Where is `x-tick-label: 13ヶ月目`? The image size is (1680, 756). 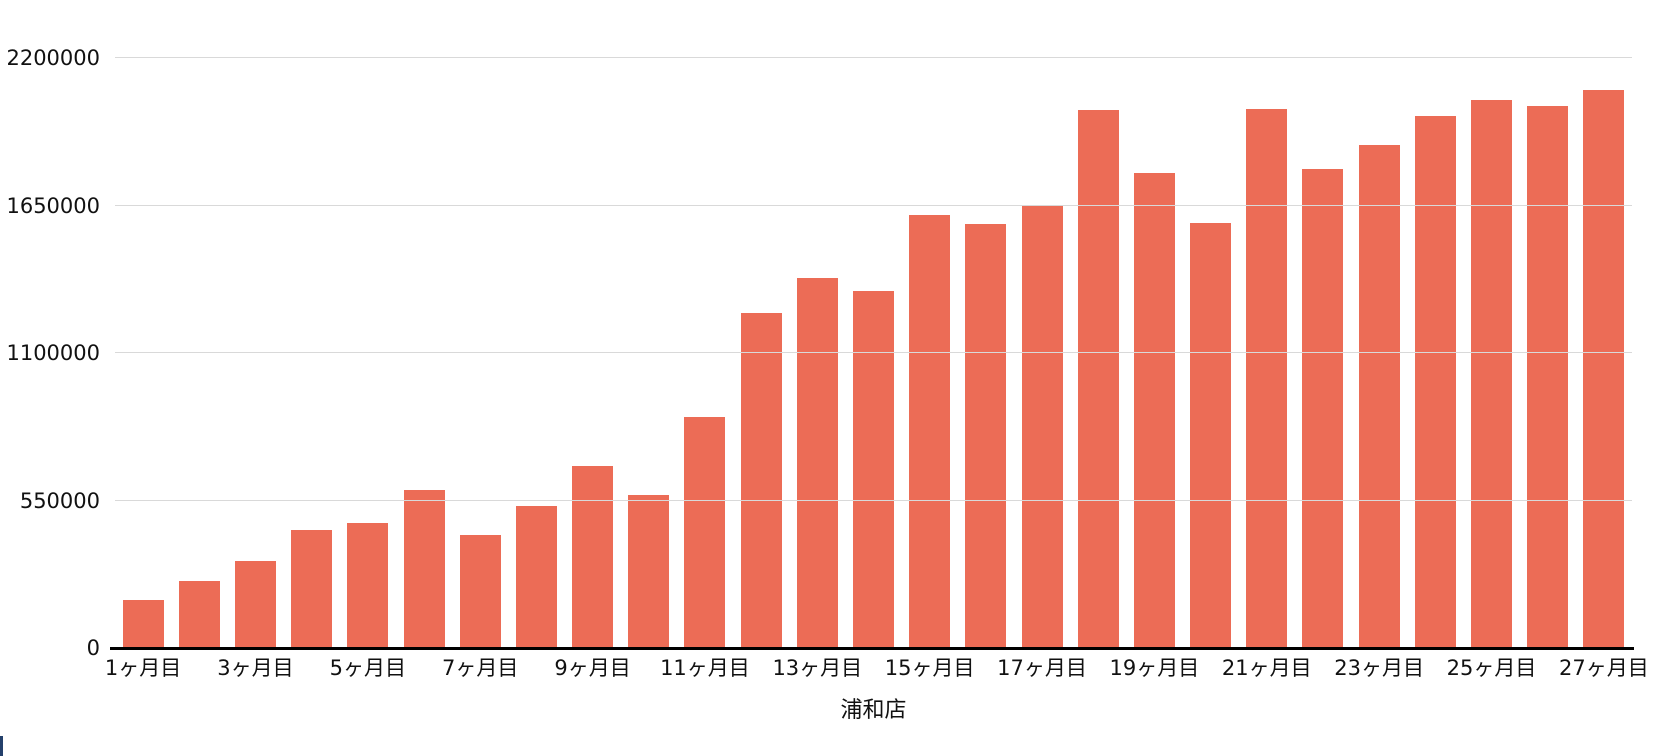 x-tick-label: 13ヶ月目 is located at coordinates (817, 668).